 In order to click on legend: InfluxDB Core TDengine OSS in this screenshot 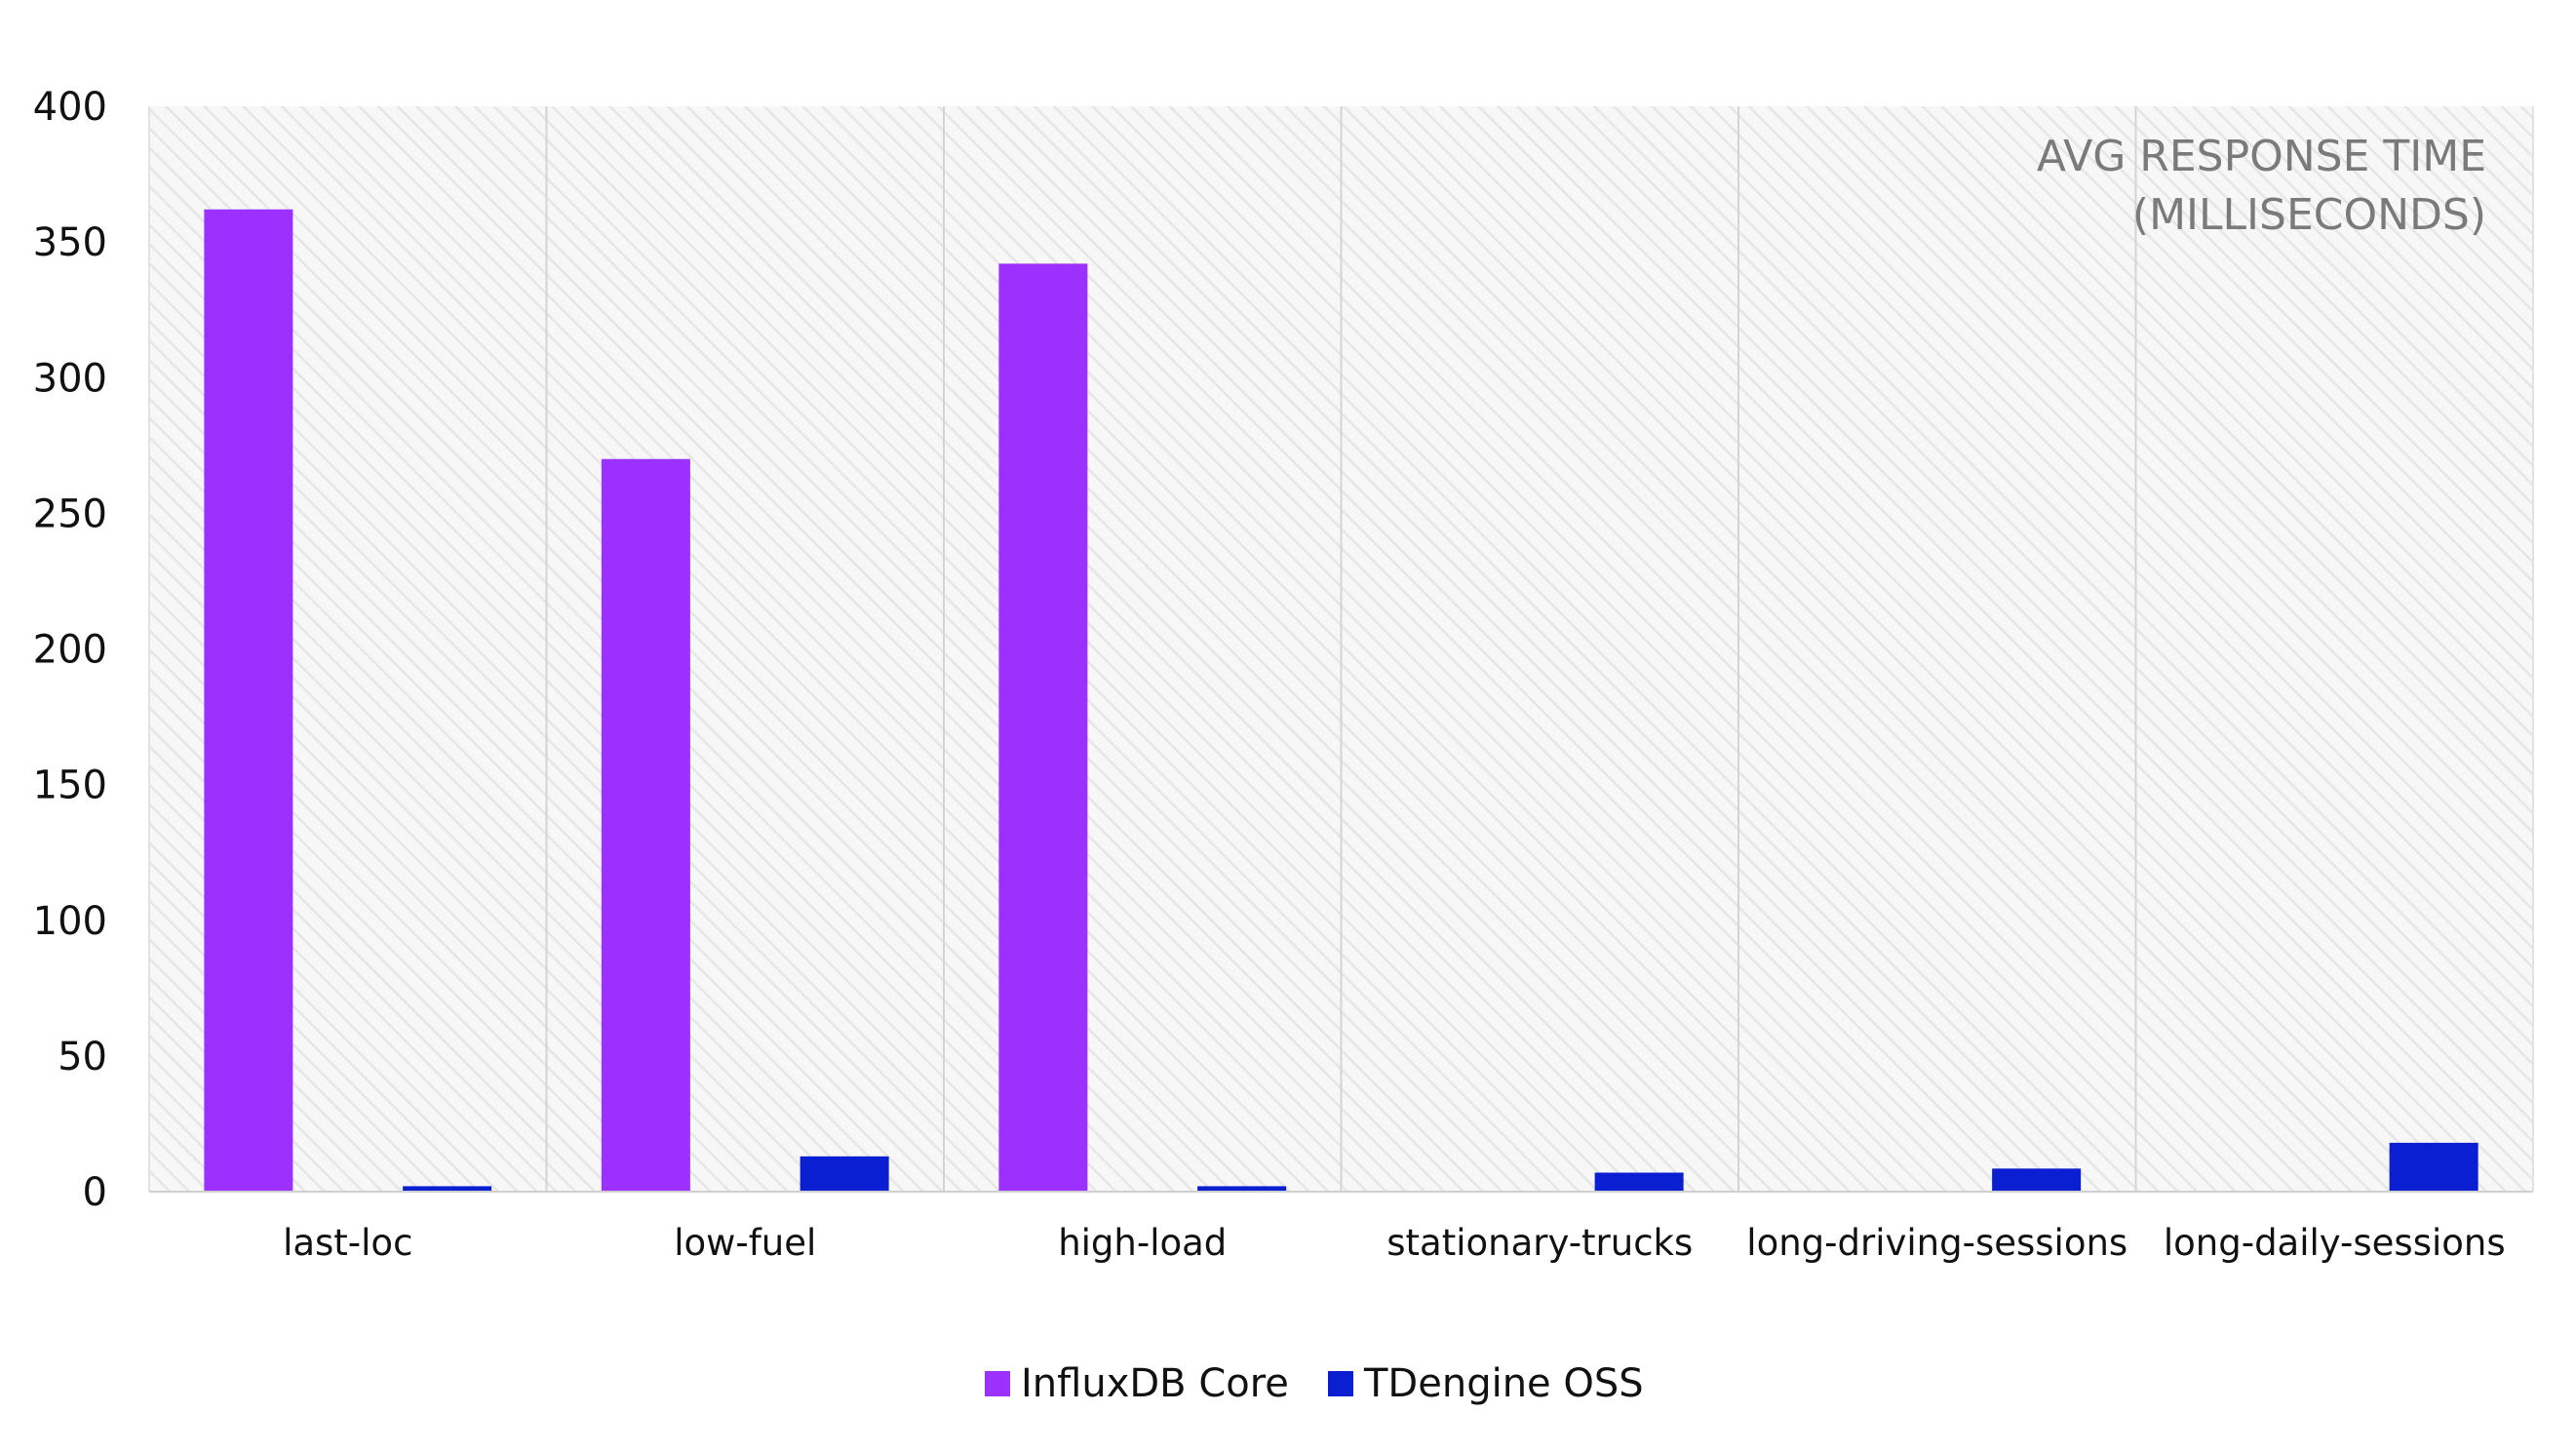, I will do `click(1314, 1383)`.